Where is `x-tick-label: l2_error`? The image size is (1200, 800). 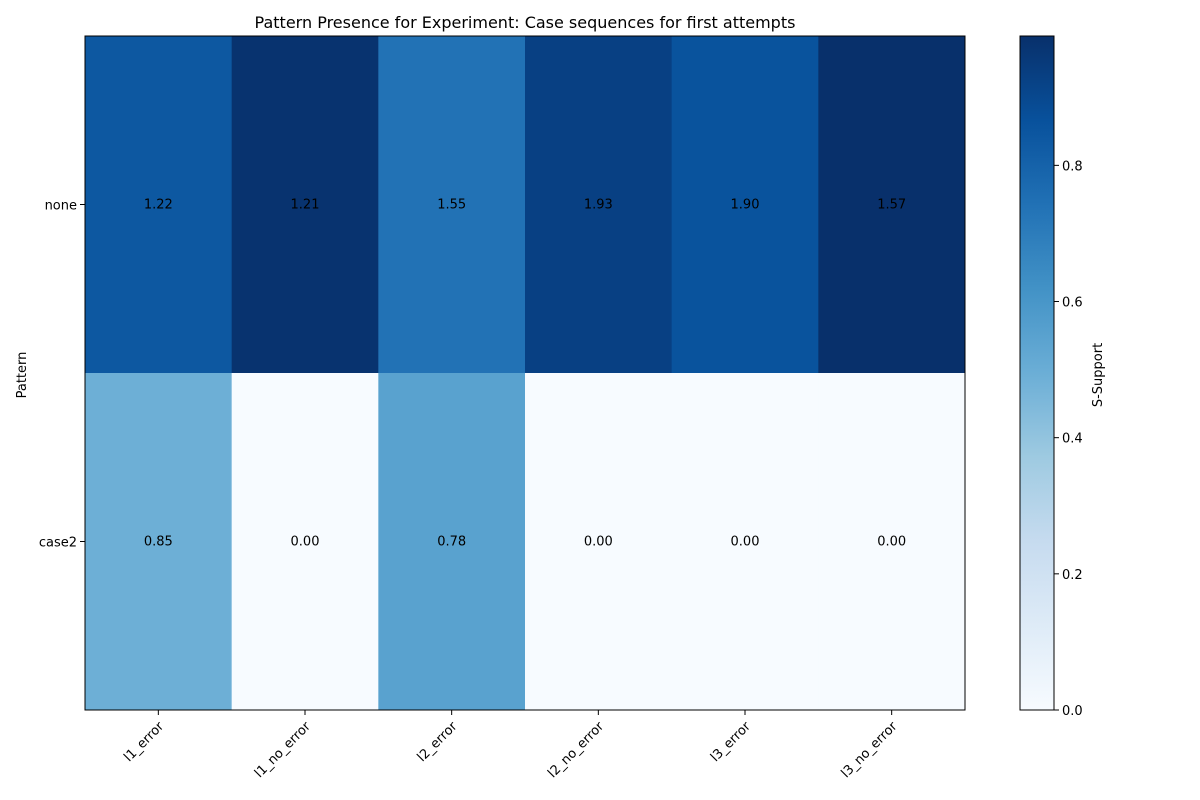 x-tick-label: l2_error is located at coordinates (438, 742).